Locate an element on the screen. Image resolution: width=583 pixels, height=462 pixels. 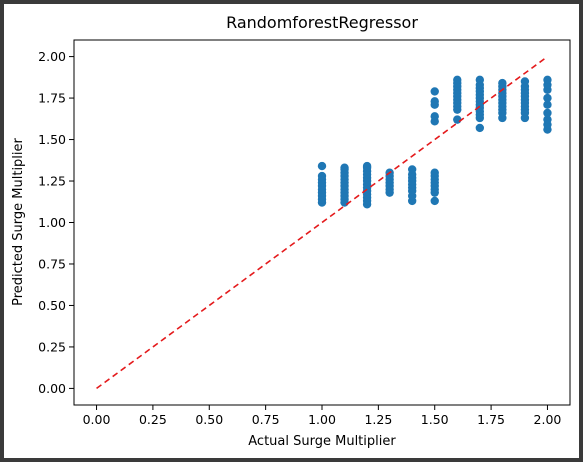
y-tick-label: 1.00 is located at coordinates (52, 222).